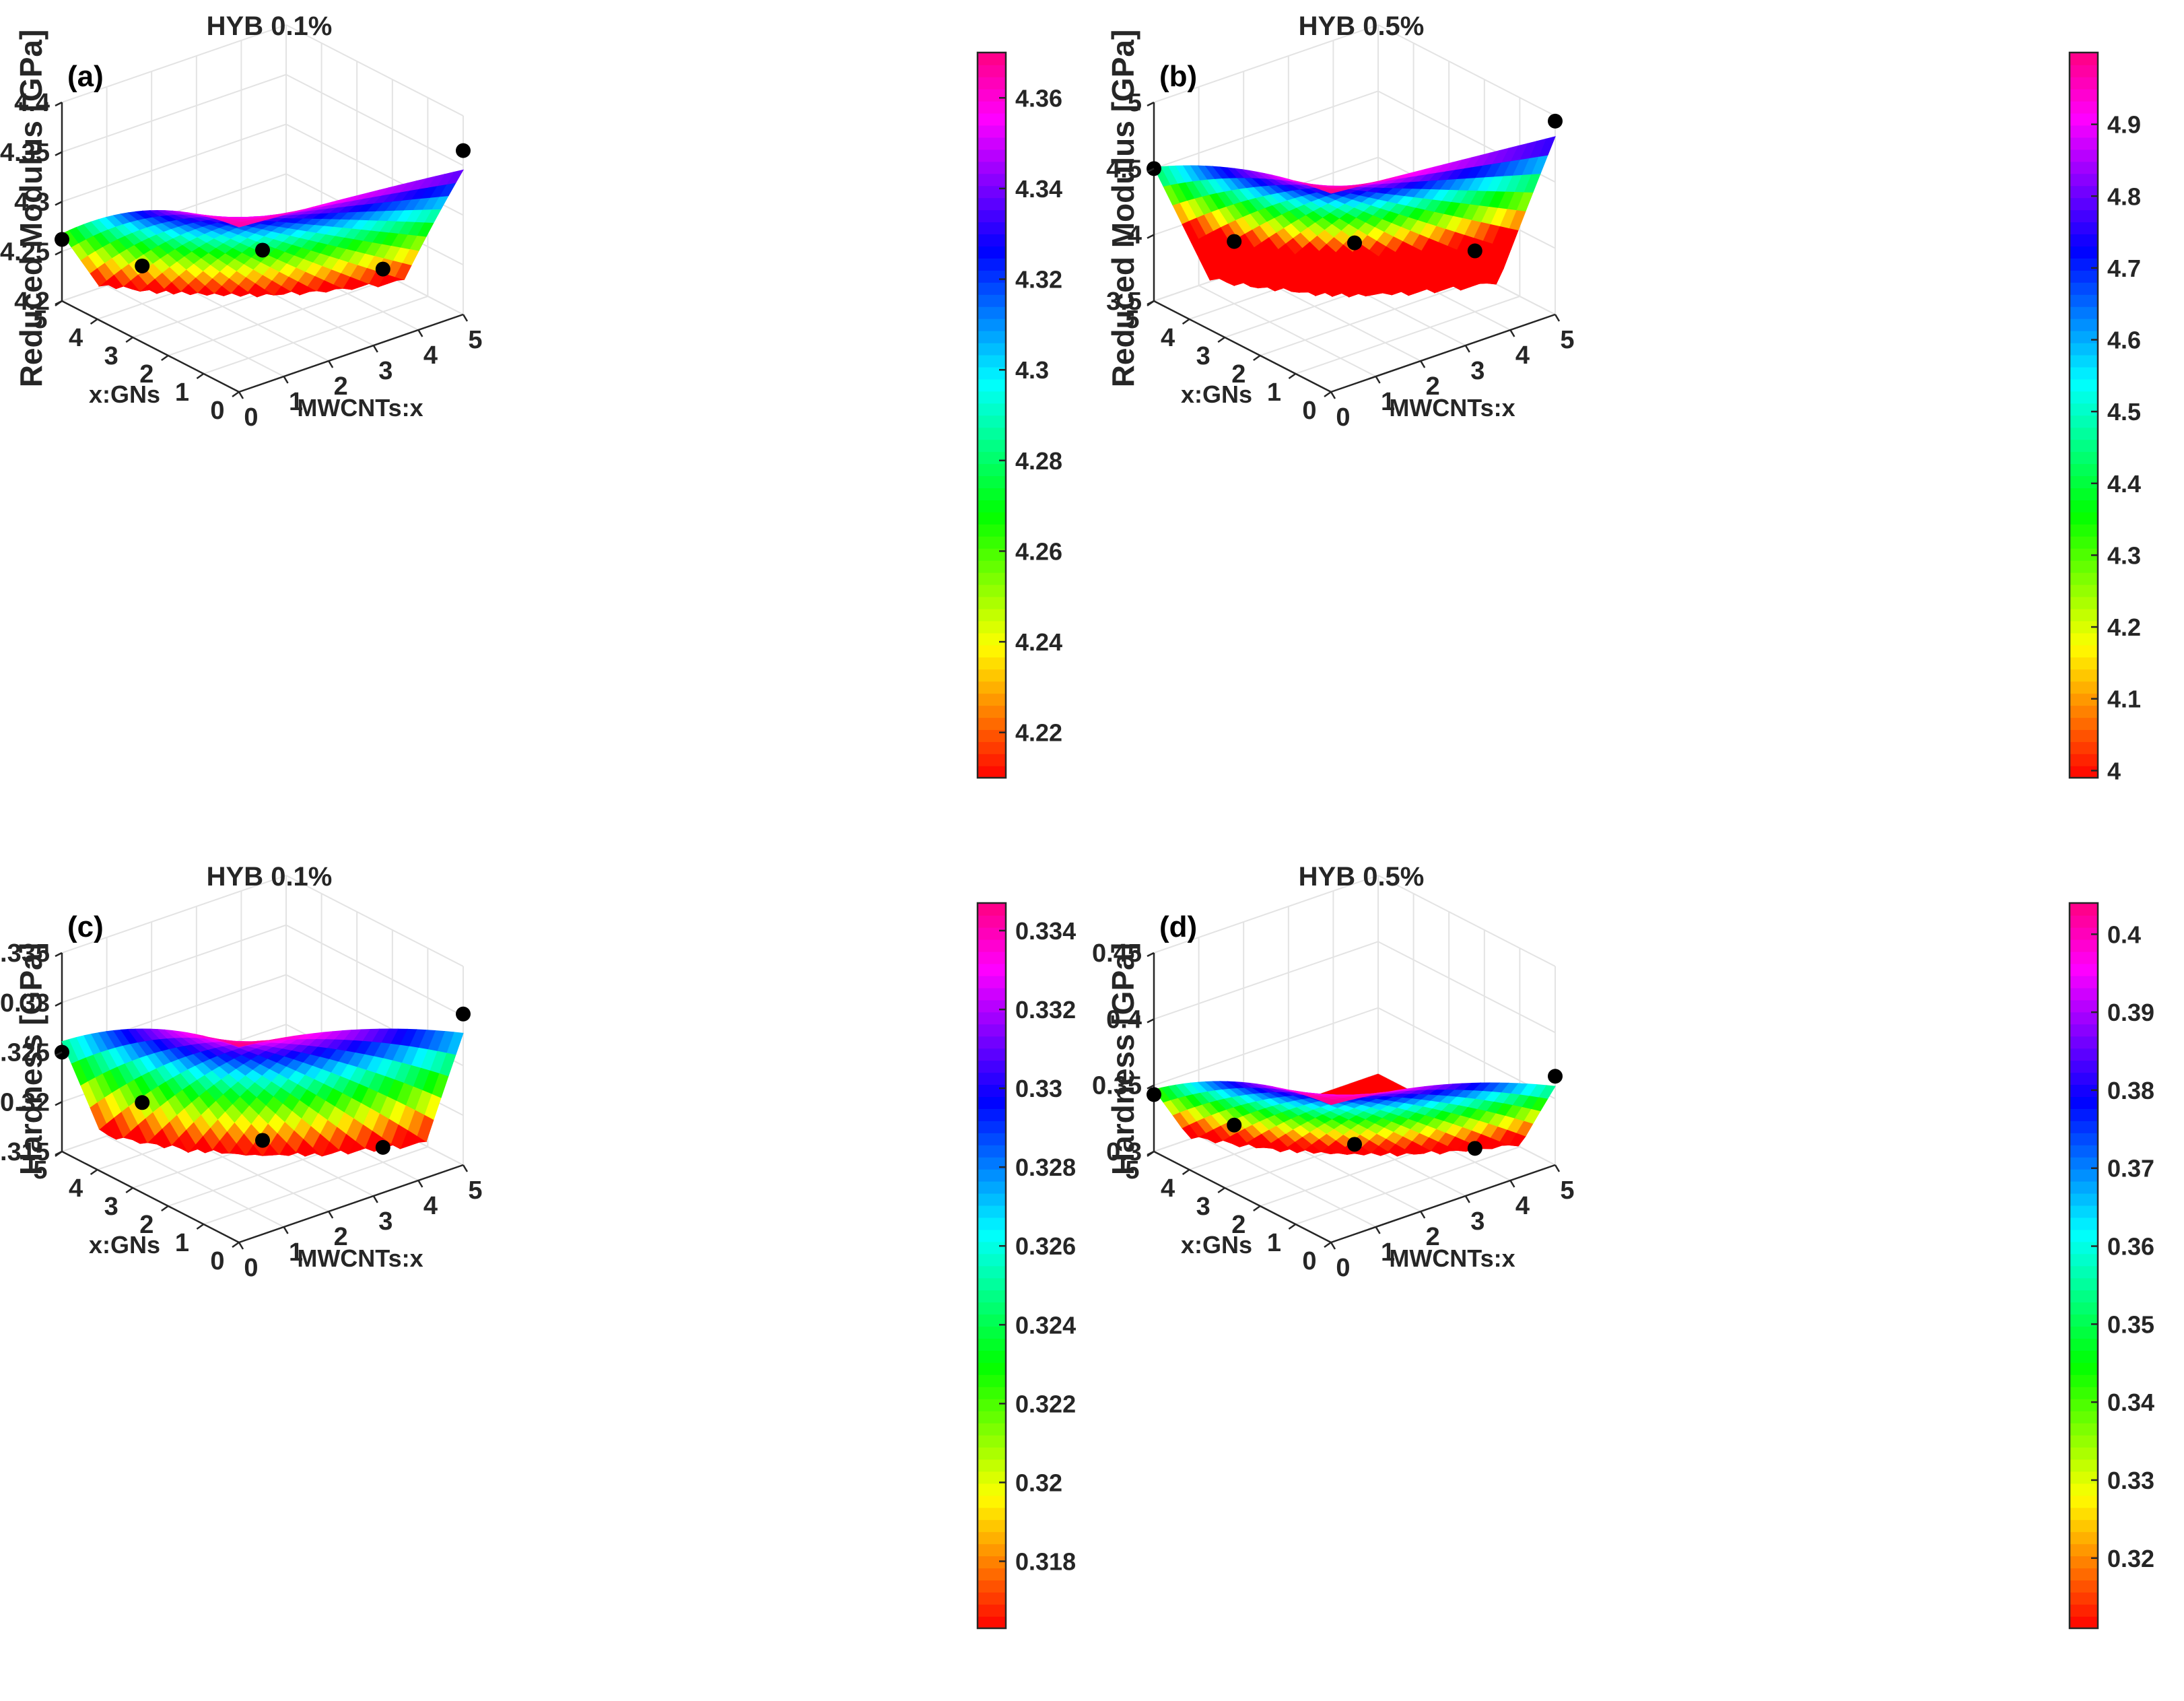  What do you see at coordinates (25, 1102) in the screenshot?
I see `z-tick-label: 0.32` at bounding box center [25, 1102].